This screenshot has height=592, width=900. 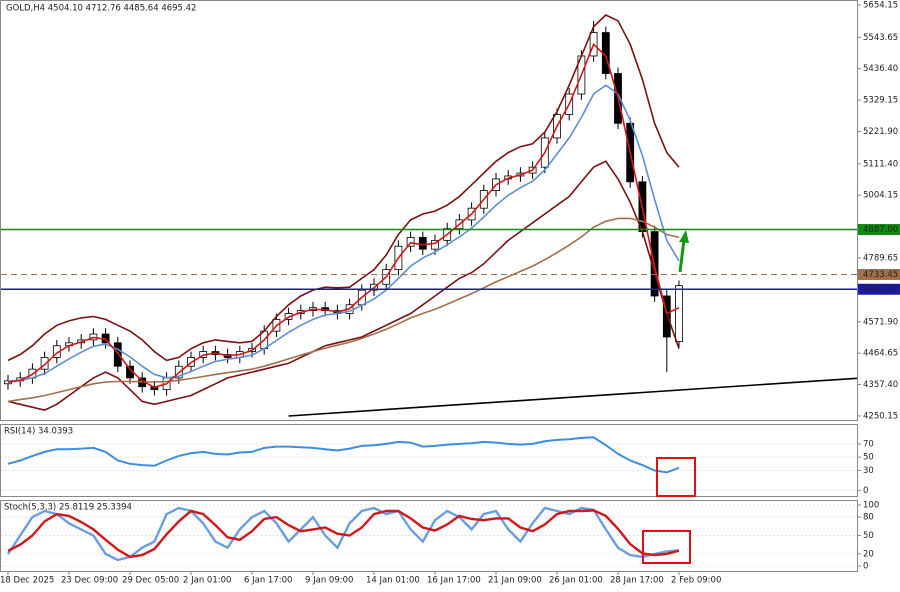 I want to click on x-tick-label: 23 Dec 09:00, so click(x=89, y=581).